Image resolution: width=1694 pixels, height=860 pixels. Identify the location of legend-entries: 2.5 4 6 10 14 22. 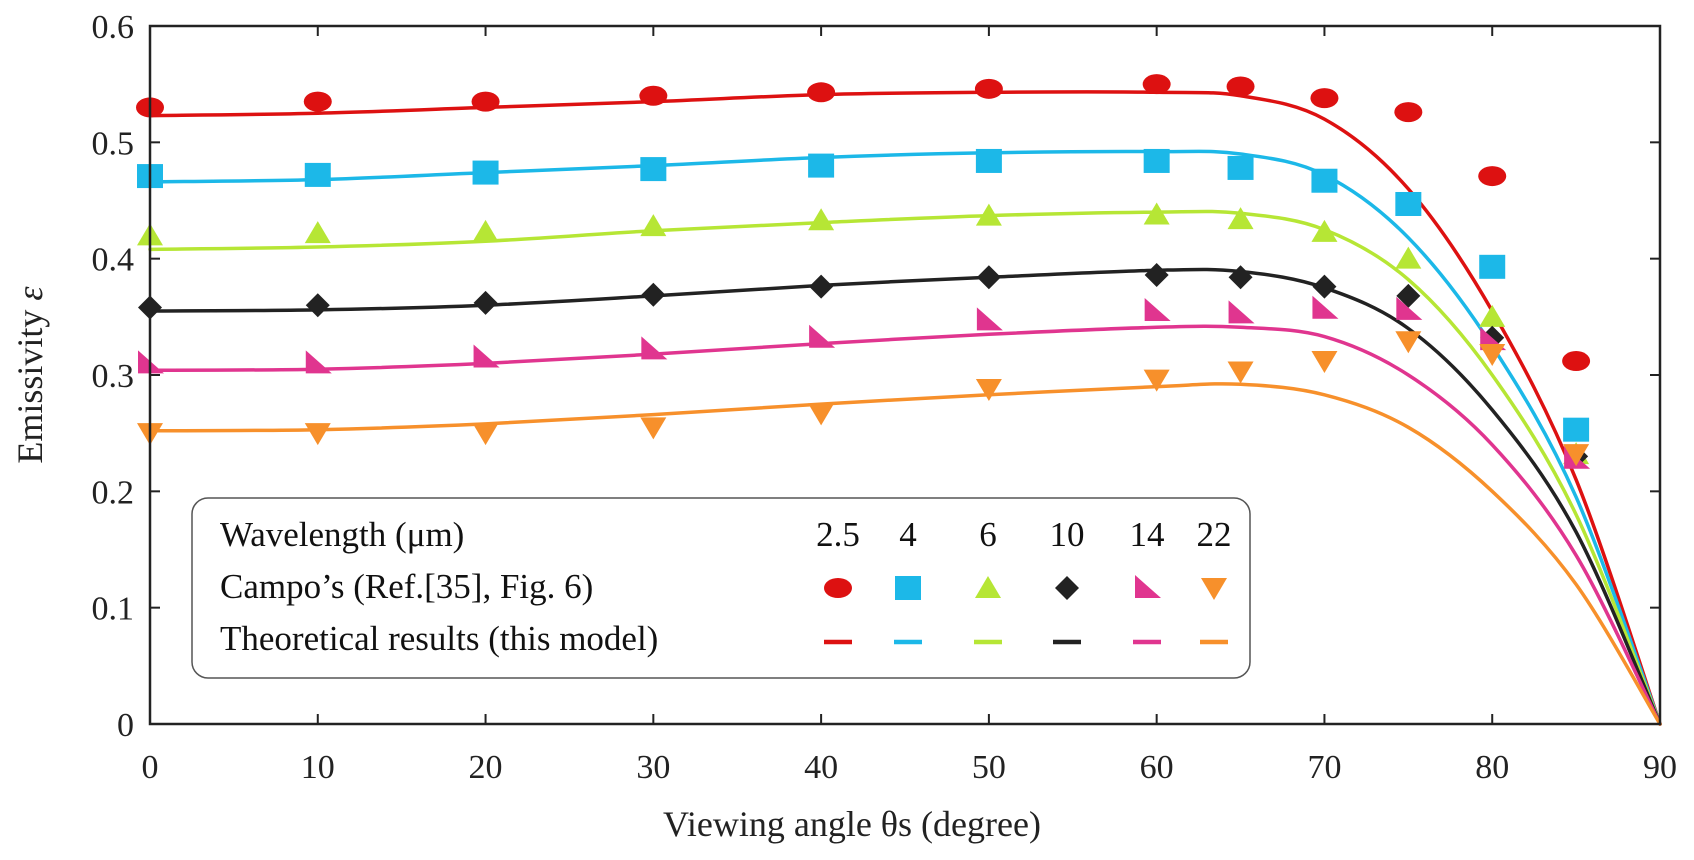
(1024, 580).